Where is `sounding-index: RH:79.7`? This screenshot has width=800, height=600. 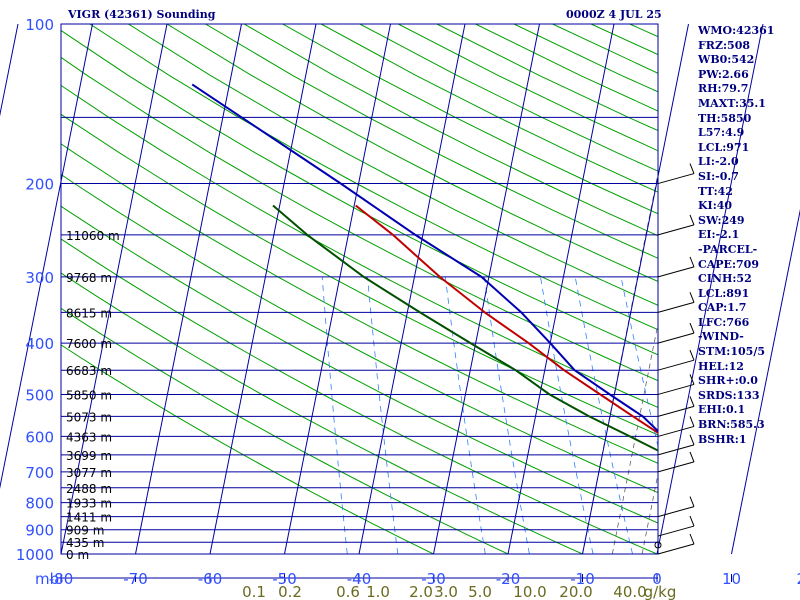
sounding-index: RH:79.7 is located at coordinates (723, 89).